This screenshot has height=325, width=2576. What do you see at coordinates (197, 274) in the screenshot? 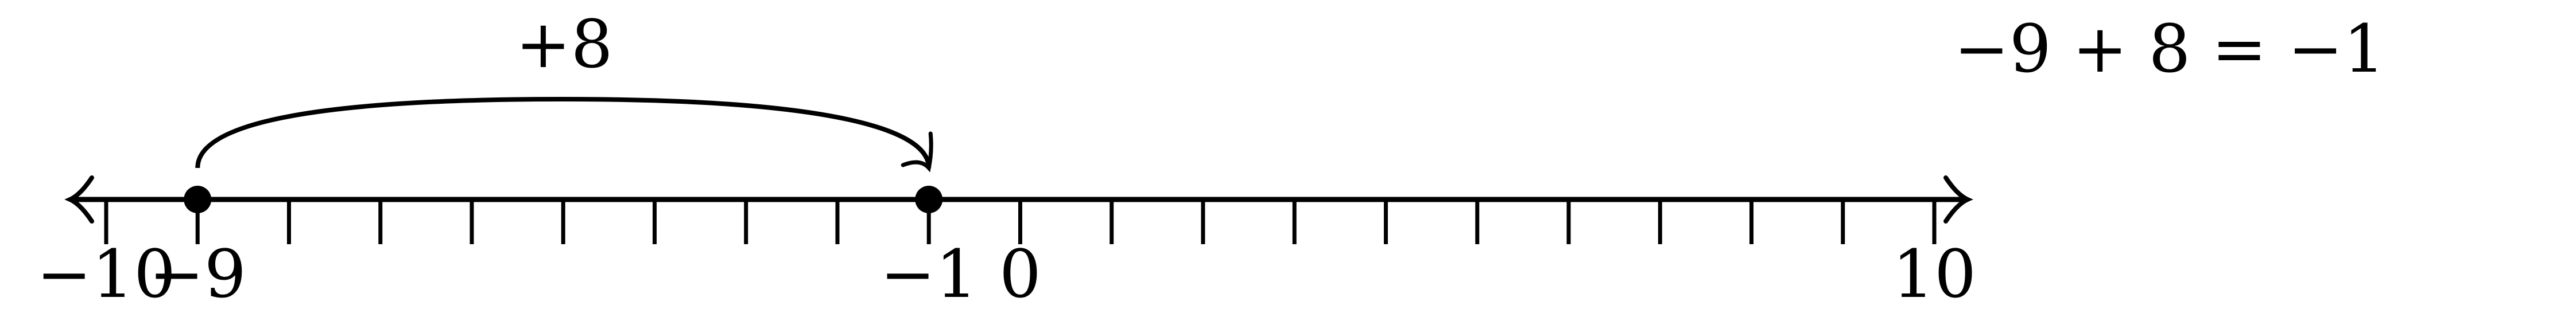
I see `tick-label: −9` at bounding box center [197, 274].